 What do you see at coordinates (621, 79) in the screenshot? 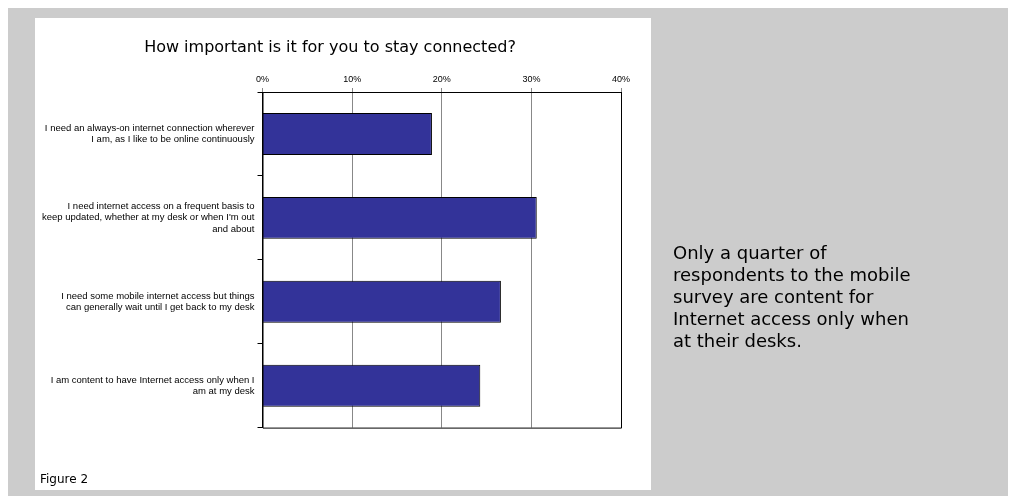
I see `x-tick-label: 40%` at bounding box center [621, 79].